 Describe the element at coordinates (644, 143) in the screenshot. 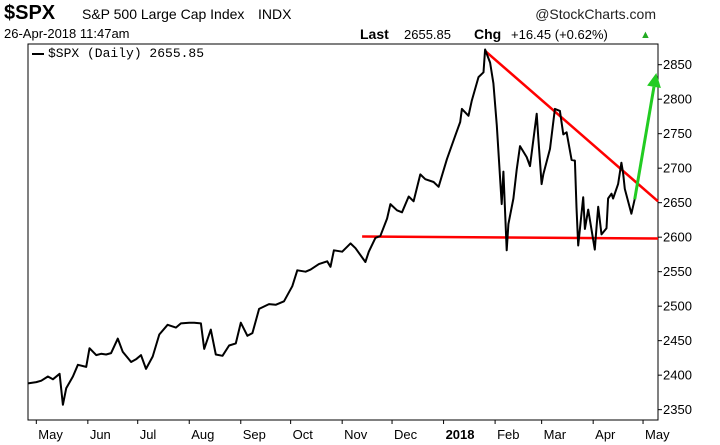

I see `forecast-arrow` at that location.